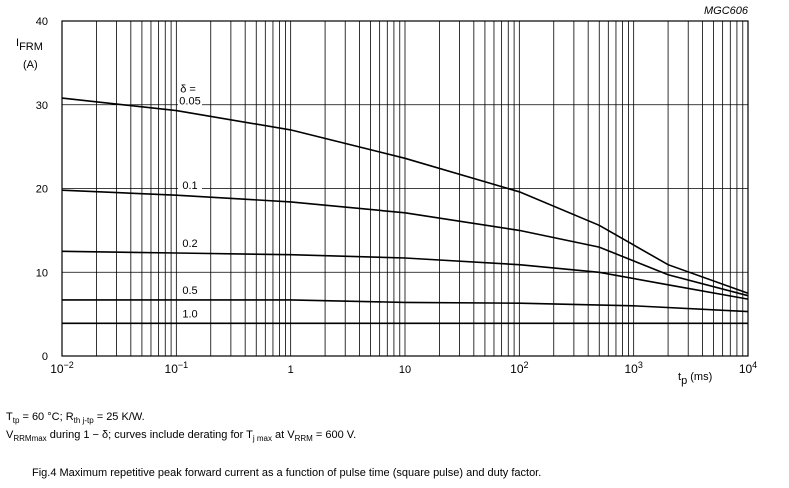 This screenshot has height=488, width=789. What do you see at coordinates (42, 22) in the screenshot?
I see `y-tick-label: 40` at bounding box center [42, 22].